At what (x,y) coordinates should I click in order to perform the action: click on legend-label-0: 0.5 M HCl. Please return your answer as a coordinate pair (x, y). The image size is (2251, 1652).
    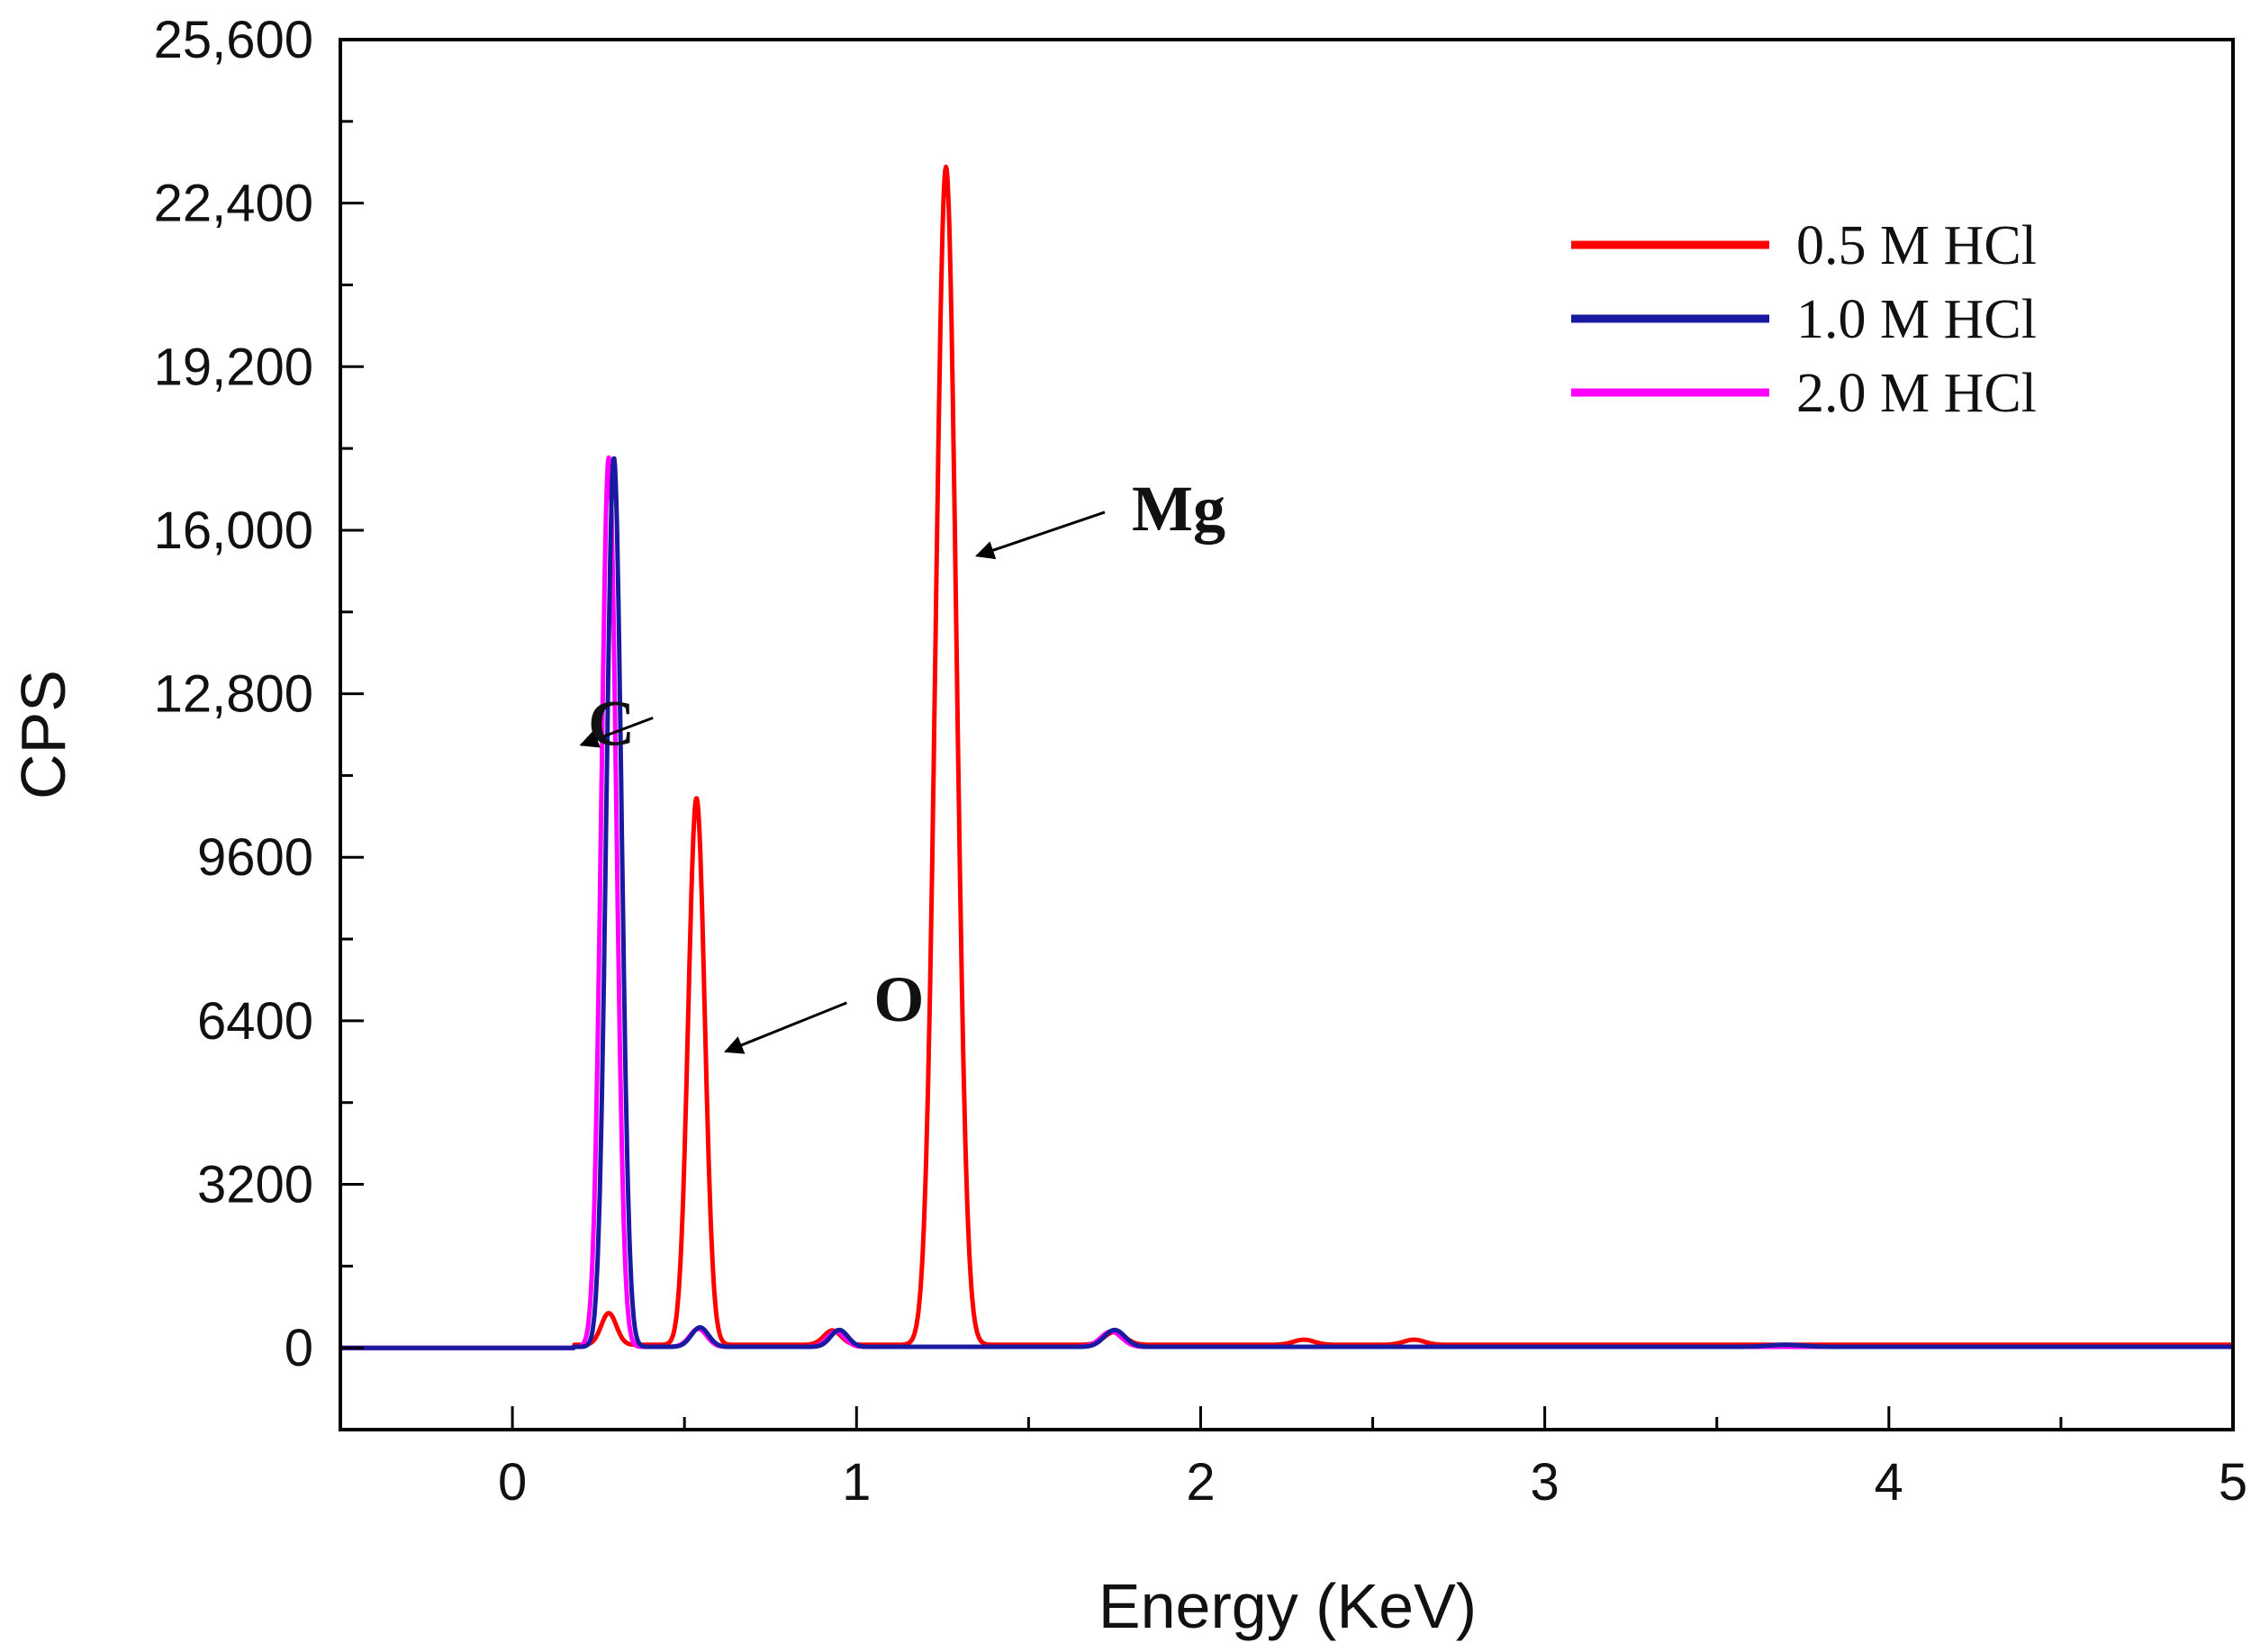
    Looking at the image, I should click on (1916, 245).